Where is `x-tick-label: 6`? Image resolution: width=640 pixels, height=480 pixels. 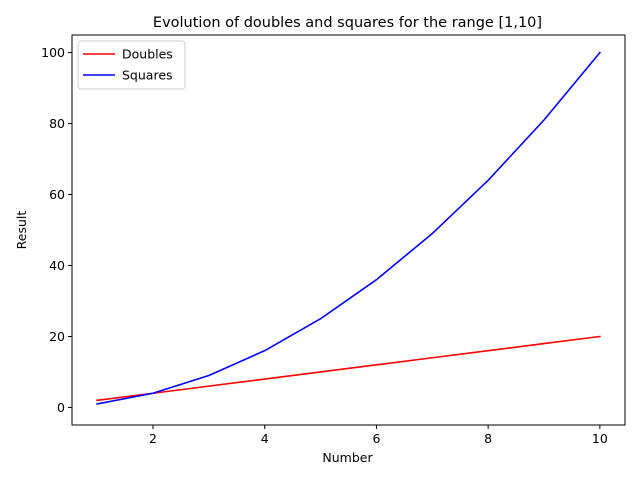 x-tick-label: 6 is located at coordinates (376, 438).